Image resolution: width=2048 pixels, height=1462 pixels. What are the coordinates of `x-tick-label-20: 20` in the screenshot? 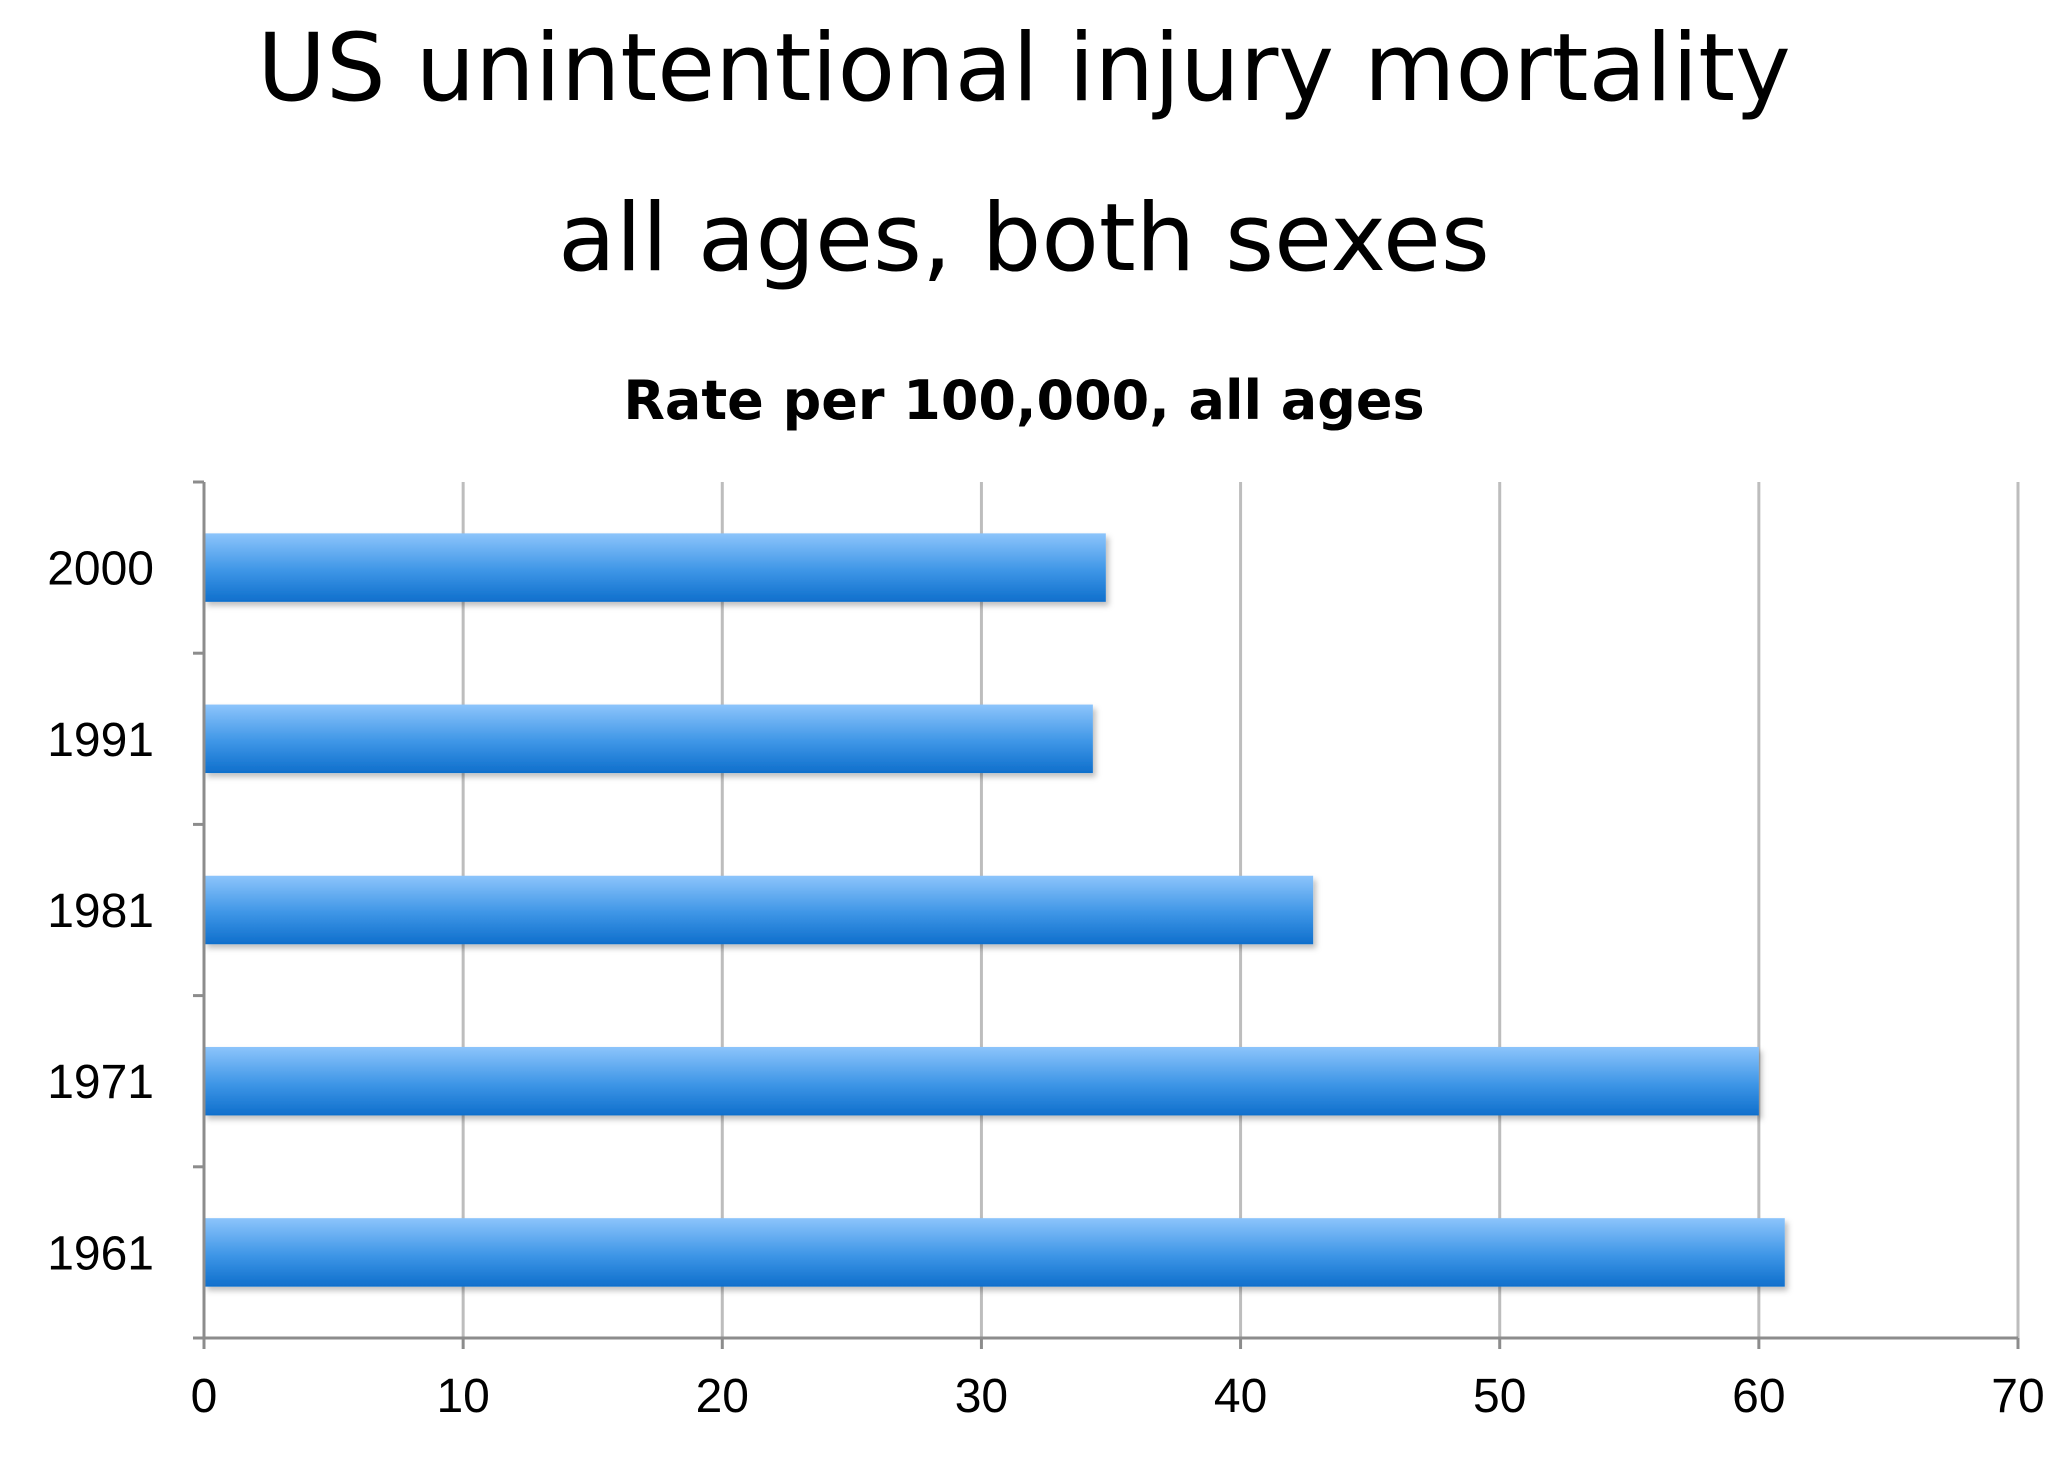 It's located at (722, 1396).